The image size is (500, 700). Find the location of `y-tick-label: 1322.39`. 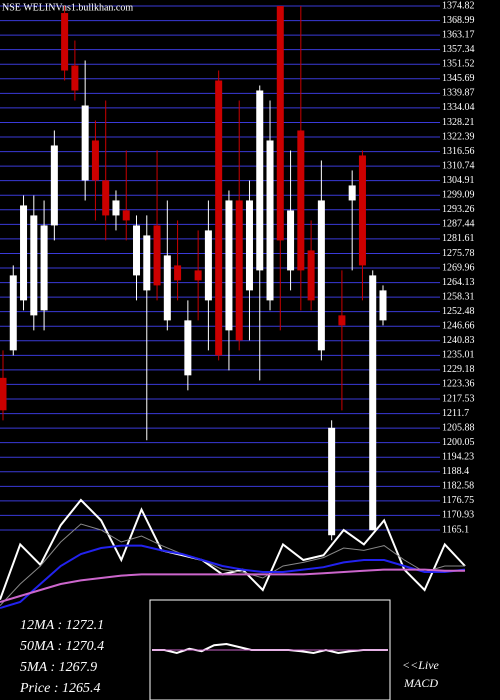

y-tick-label: 1322.39 is located at coordinates (458, 136).